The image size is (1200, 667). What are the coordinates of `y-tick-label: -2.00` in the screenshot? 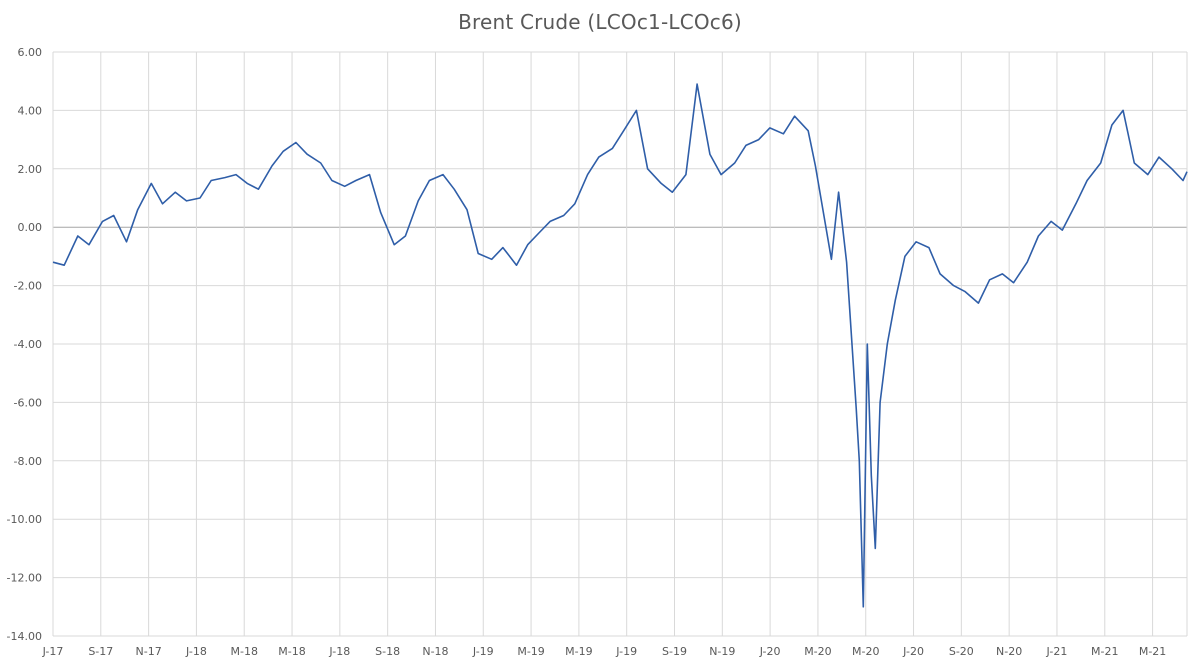 It's located at (28, 286).